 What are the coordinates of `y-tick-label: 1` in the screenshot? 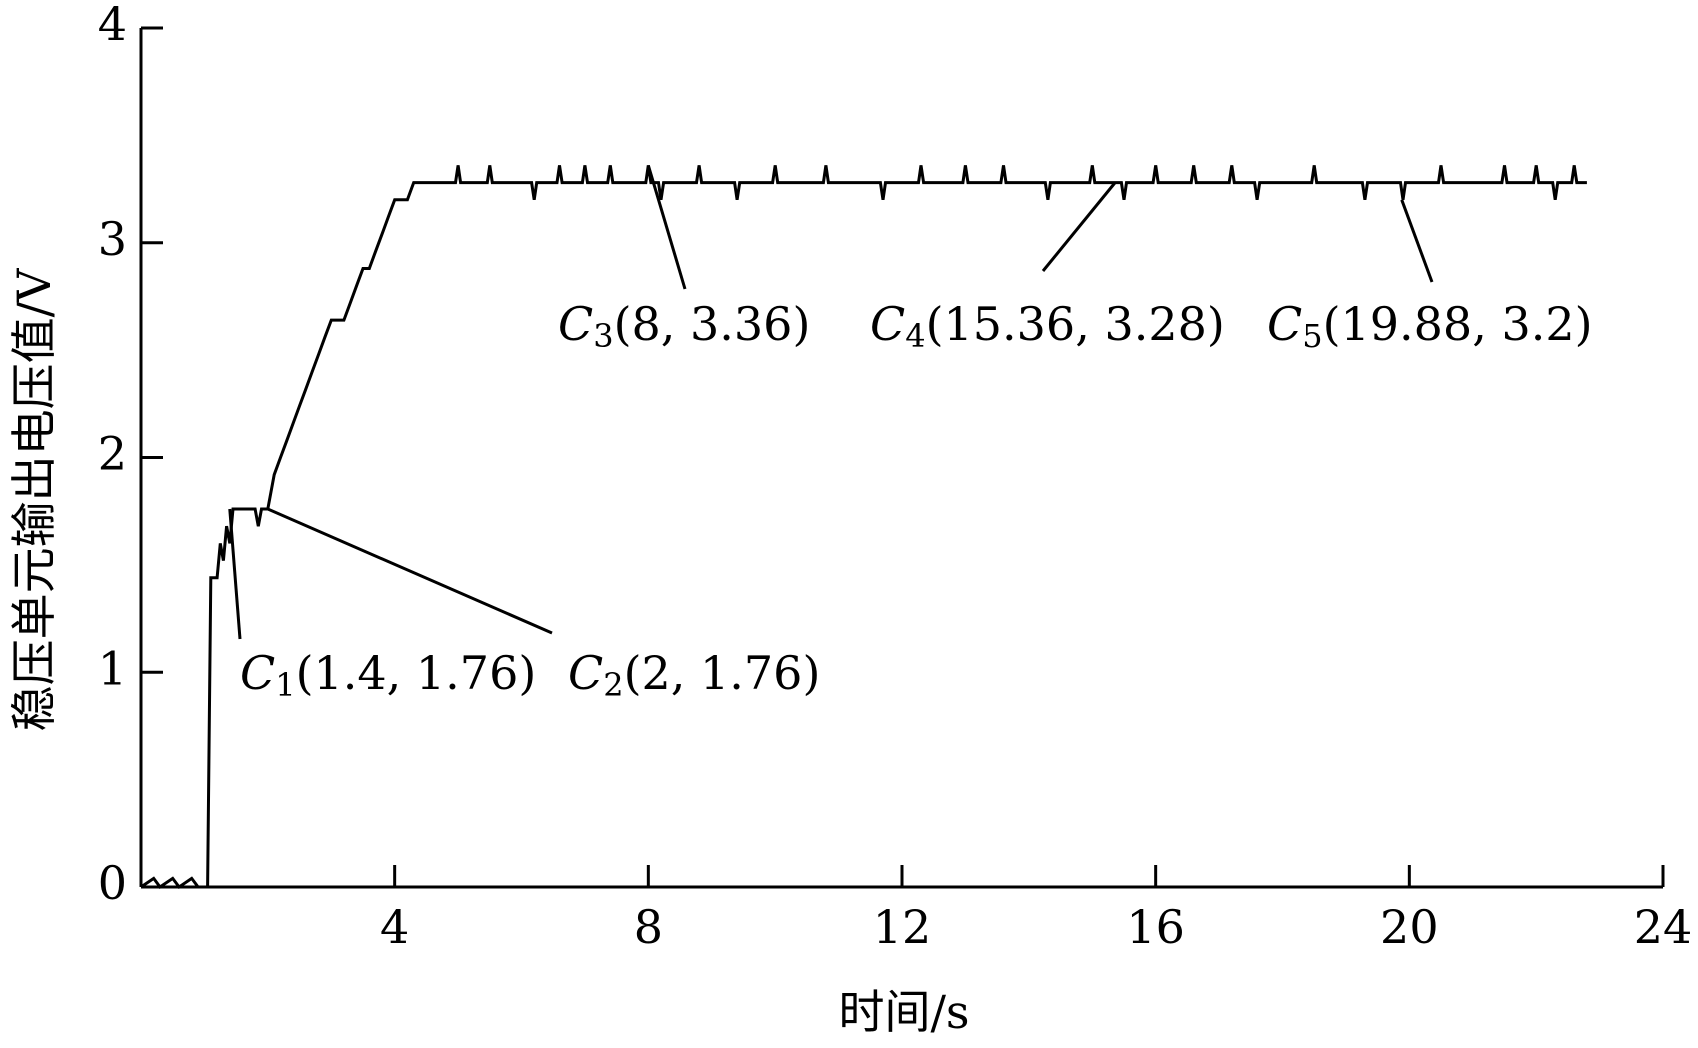 It's located at (112, 668).